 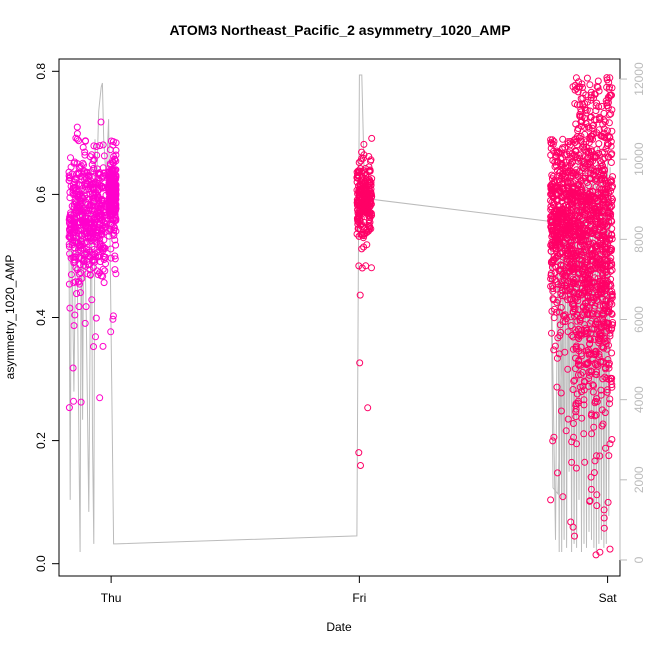 I want to click on x-axis: Thu Fri Sat, so click(x=359, y=590).